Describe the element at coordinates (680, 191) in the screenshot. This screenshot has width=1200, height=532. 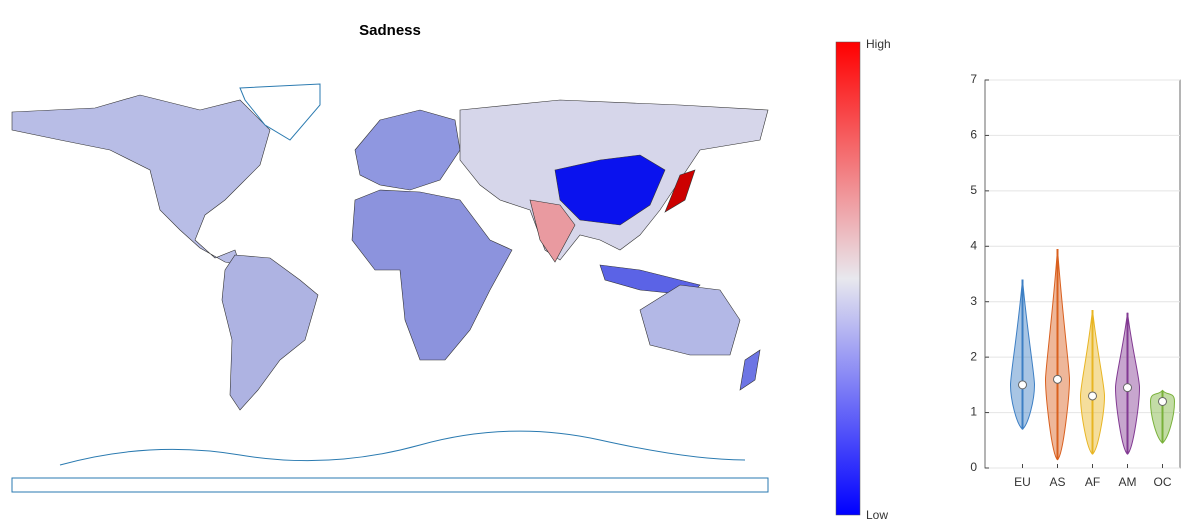
I see `japan` at that location.